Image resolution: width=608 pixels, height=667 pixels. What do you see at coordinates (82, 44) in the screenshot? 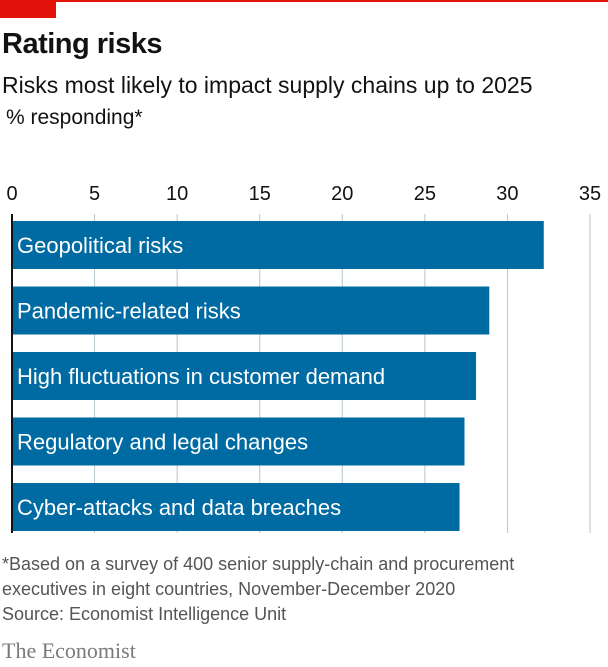
I see `chart-title: Rating risks` at bounding box center [82, 44].